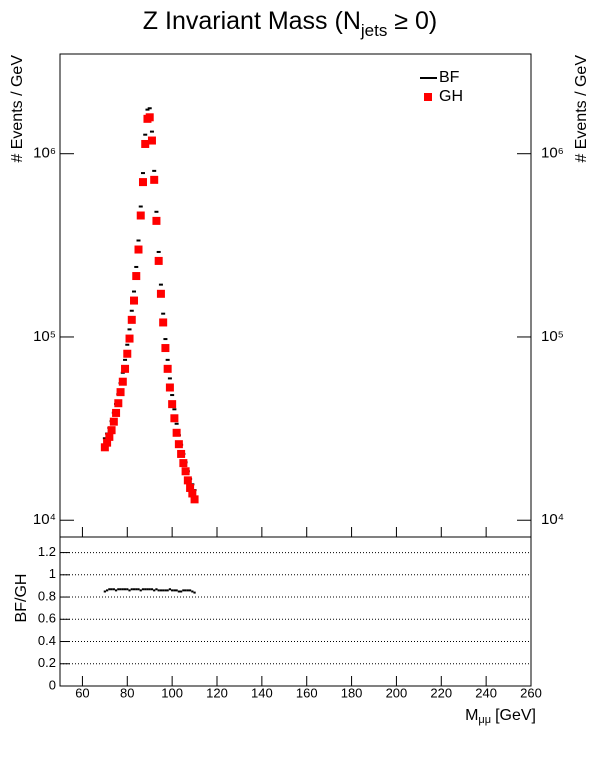 The width and height of the screenshot is (596, 772). I want to click on ratio-axis-label: BF/GH, so click(21, 598).